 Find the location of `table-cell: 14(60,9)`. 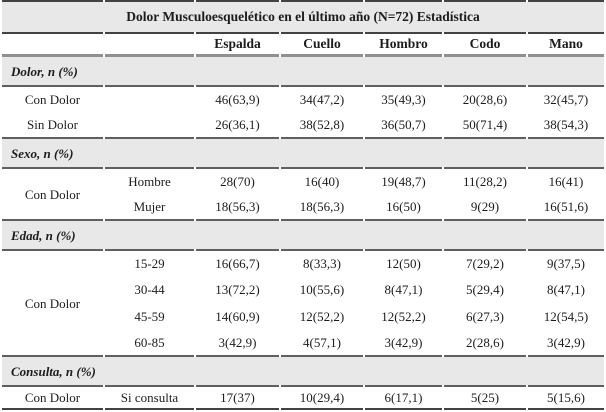

table-cell: 14(60,9) is located at coordinates (237, 316).